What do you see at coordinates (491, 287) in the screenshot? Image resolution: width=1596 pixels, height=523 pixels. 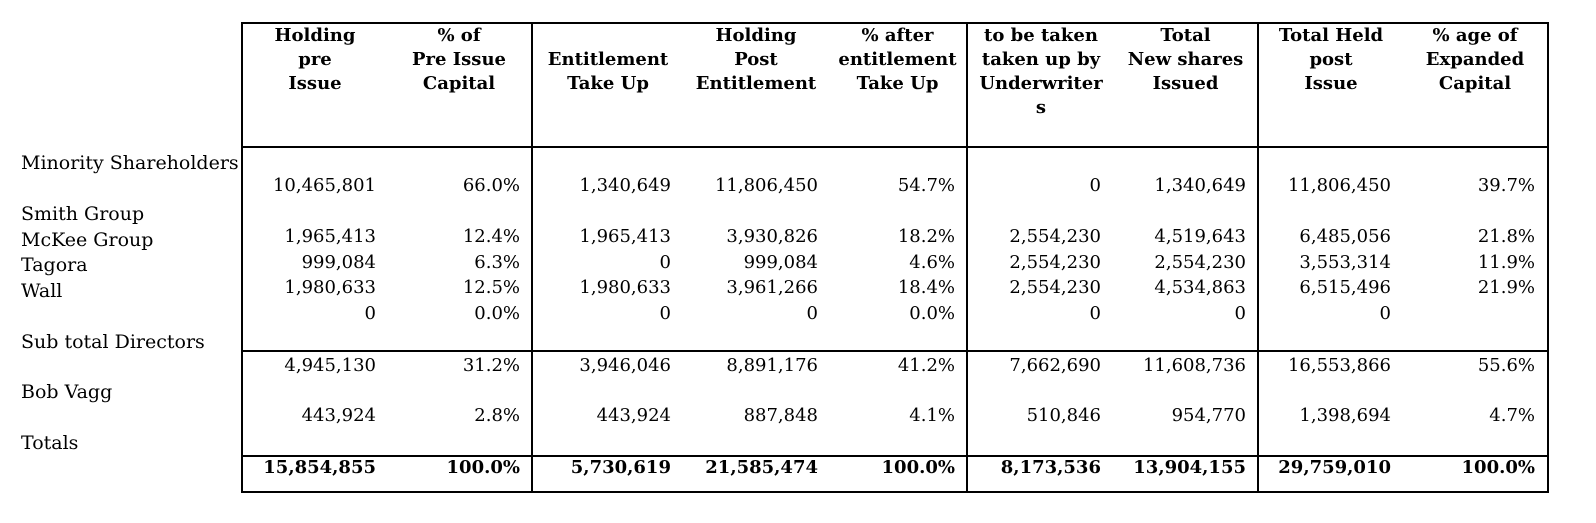 I see `table-cell: 12.5%` at bounding box center [491, 287].